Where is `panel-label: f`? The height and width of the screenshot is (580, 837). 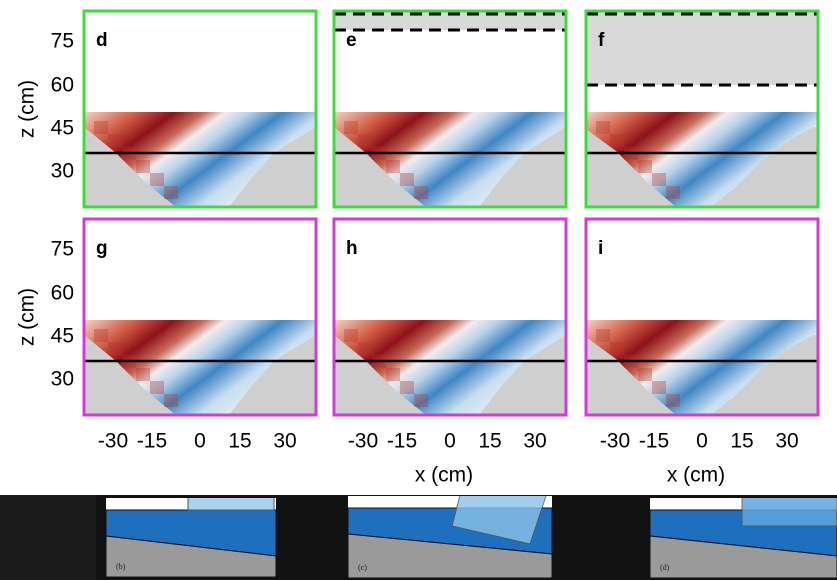
panel-label: f is located at coordinates (601, 40).